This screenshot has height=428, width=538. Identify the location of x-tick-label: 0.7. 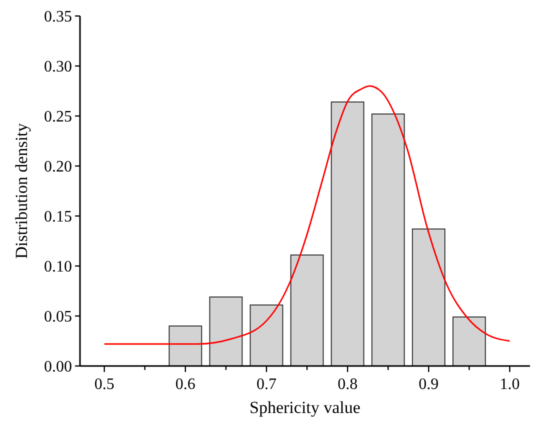
(266, 384).